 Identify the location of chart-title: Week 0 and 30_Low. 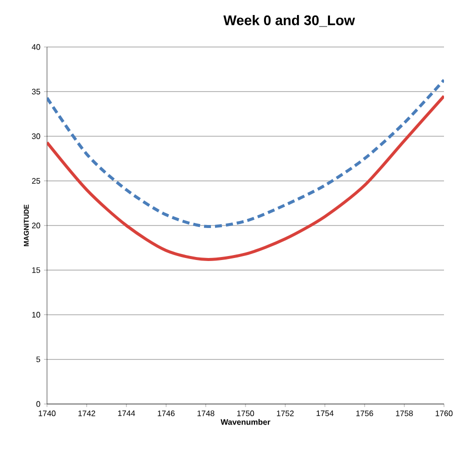
(289, 20).